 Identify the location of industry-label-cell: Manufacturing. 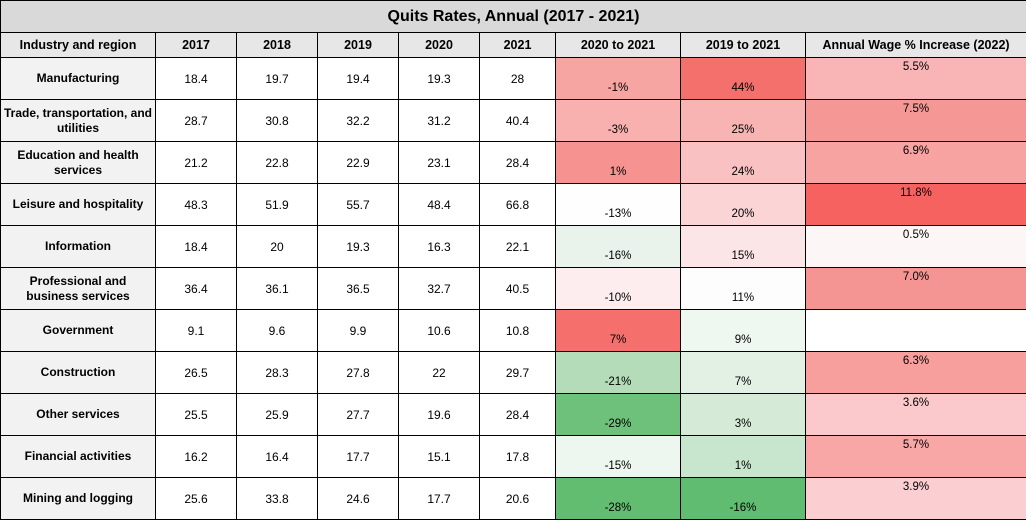
(78, 79).